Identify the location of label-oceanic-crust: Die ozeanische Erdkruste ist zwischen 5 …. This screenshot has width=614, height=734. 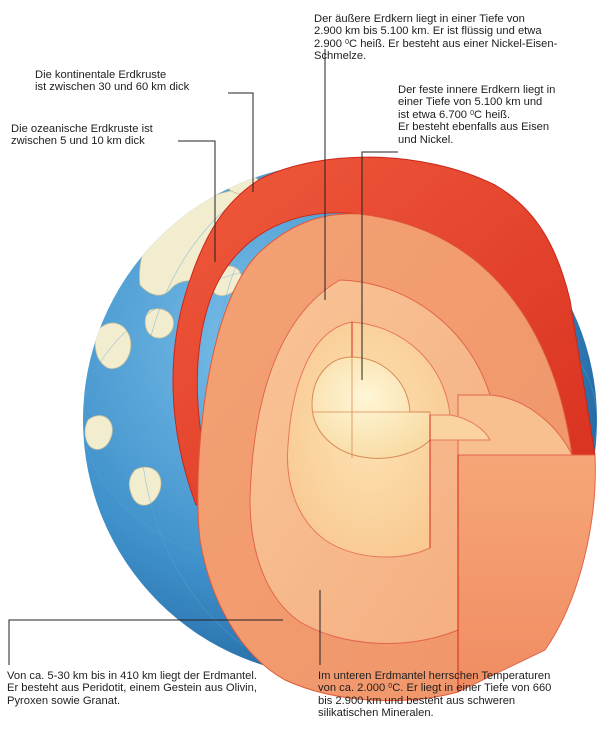
(82, 135).